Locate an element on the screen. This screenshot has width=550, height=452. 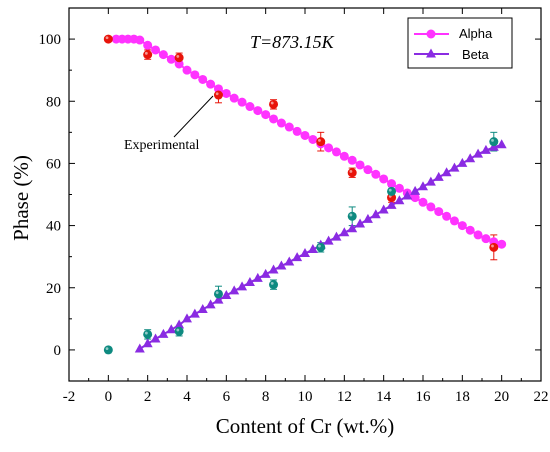
experimental-annotation-leader is located at coordinates (193, 116).